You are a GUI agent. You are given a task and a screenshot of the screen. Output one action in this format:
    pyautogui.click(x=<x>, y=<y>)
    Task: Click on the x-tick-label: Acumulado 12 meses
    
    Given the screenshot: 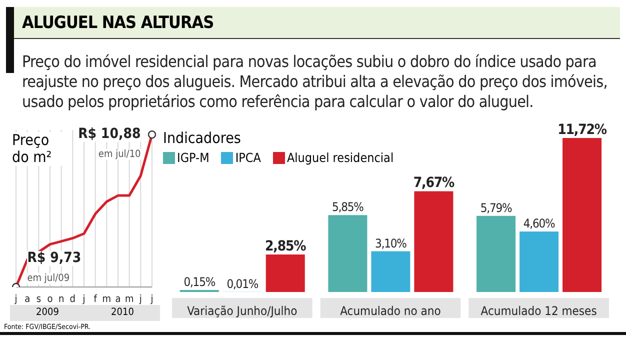 What is the action you would take?
    pyautogui.click(x=539, y=311)
    